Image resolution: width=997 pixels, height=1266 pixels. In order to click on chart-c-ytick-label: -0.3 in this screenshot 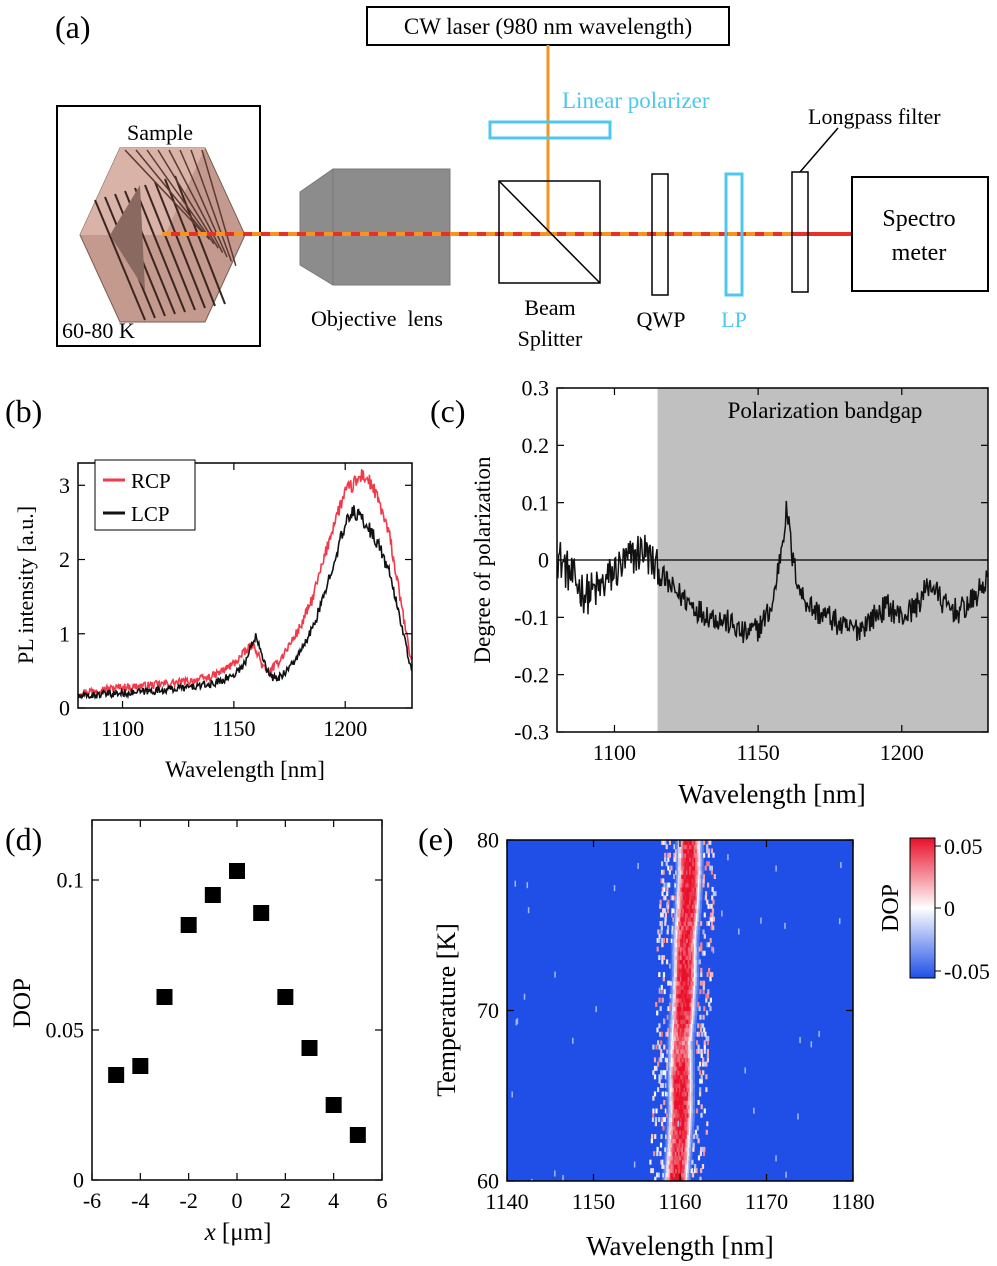, I will do `click(531, 732)`.